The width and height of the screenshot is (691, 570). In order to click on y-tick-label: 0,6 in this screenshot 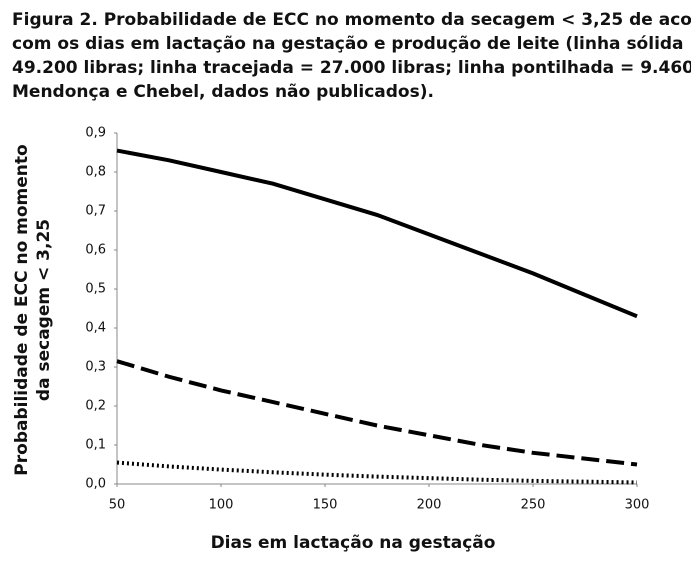, I will do `click(95, 250)`.